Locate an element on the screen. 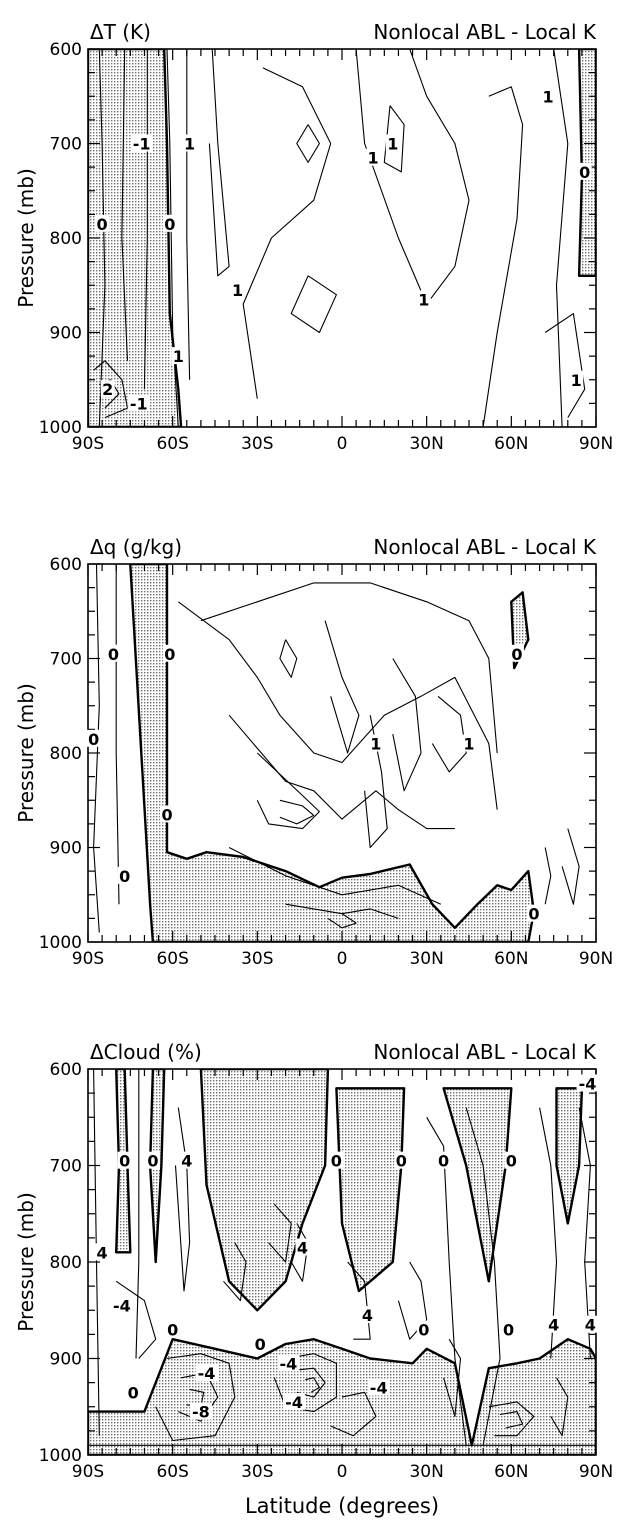 This screenshot has width=623, height=1520. x-tick-label: 0 is located at coordinates (342, 959).